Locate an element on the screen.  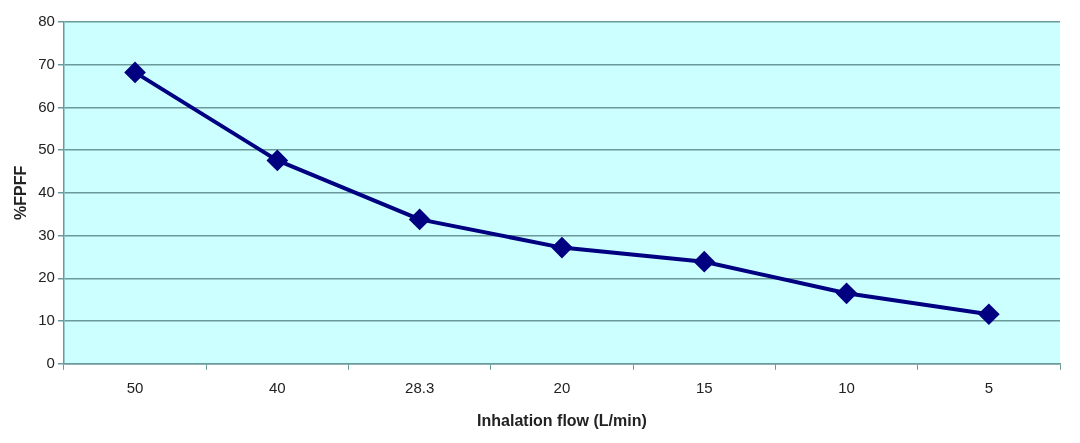
y-tick-label: 30 is located at coordinates (46, 234).